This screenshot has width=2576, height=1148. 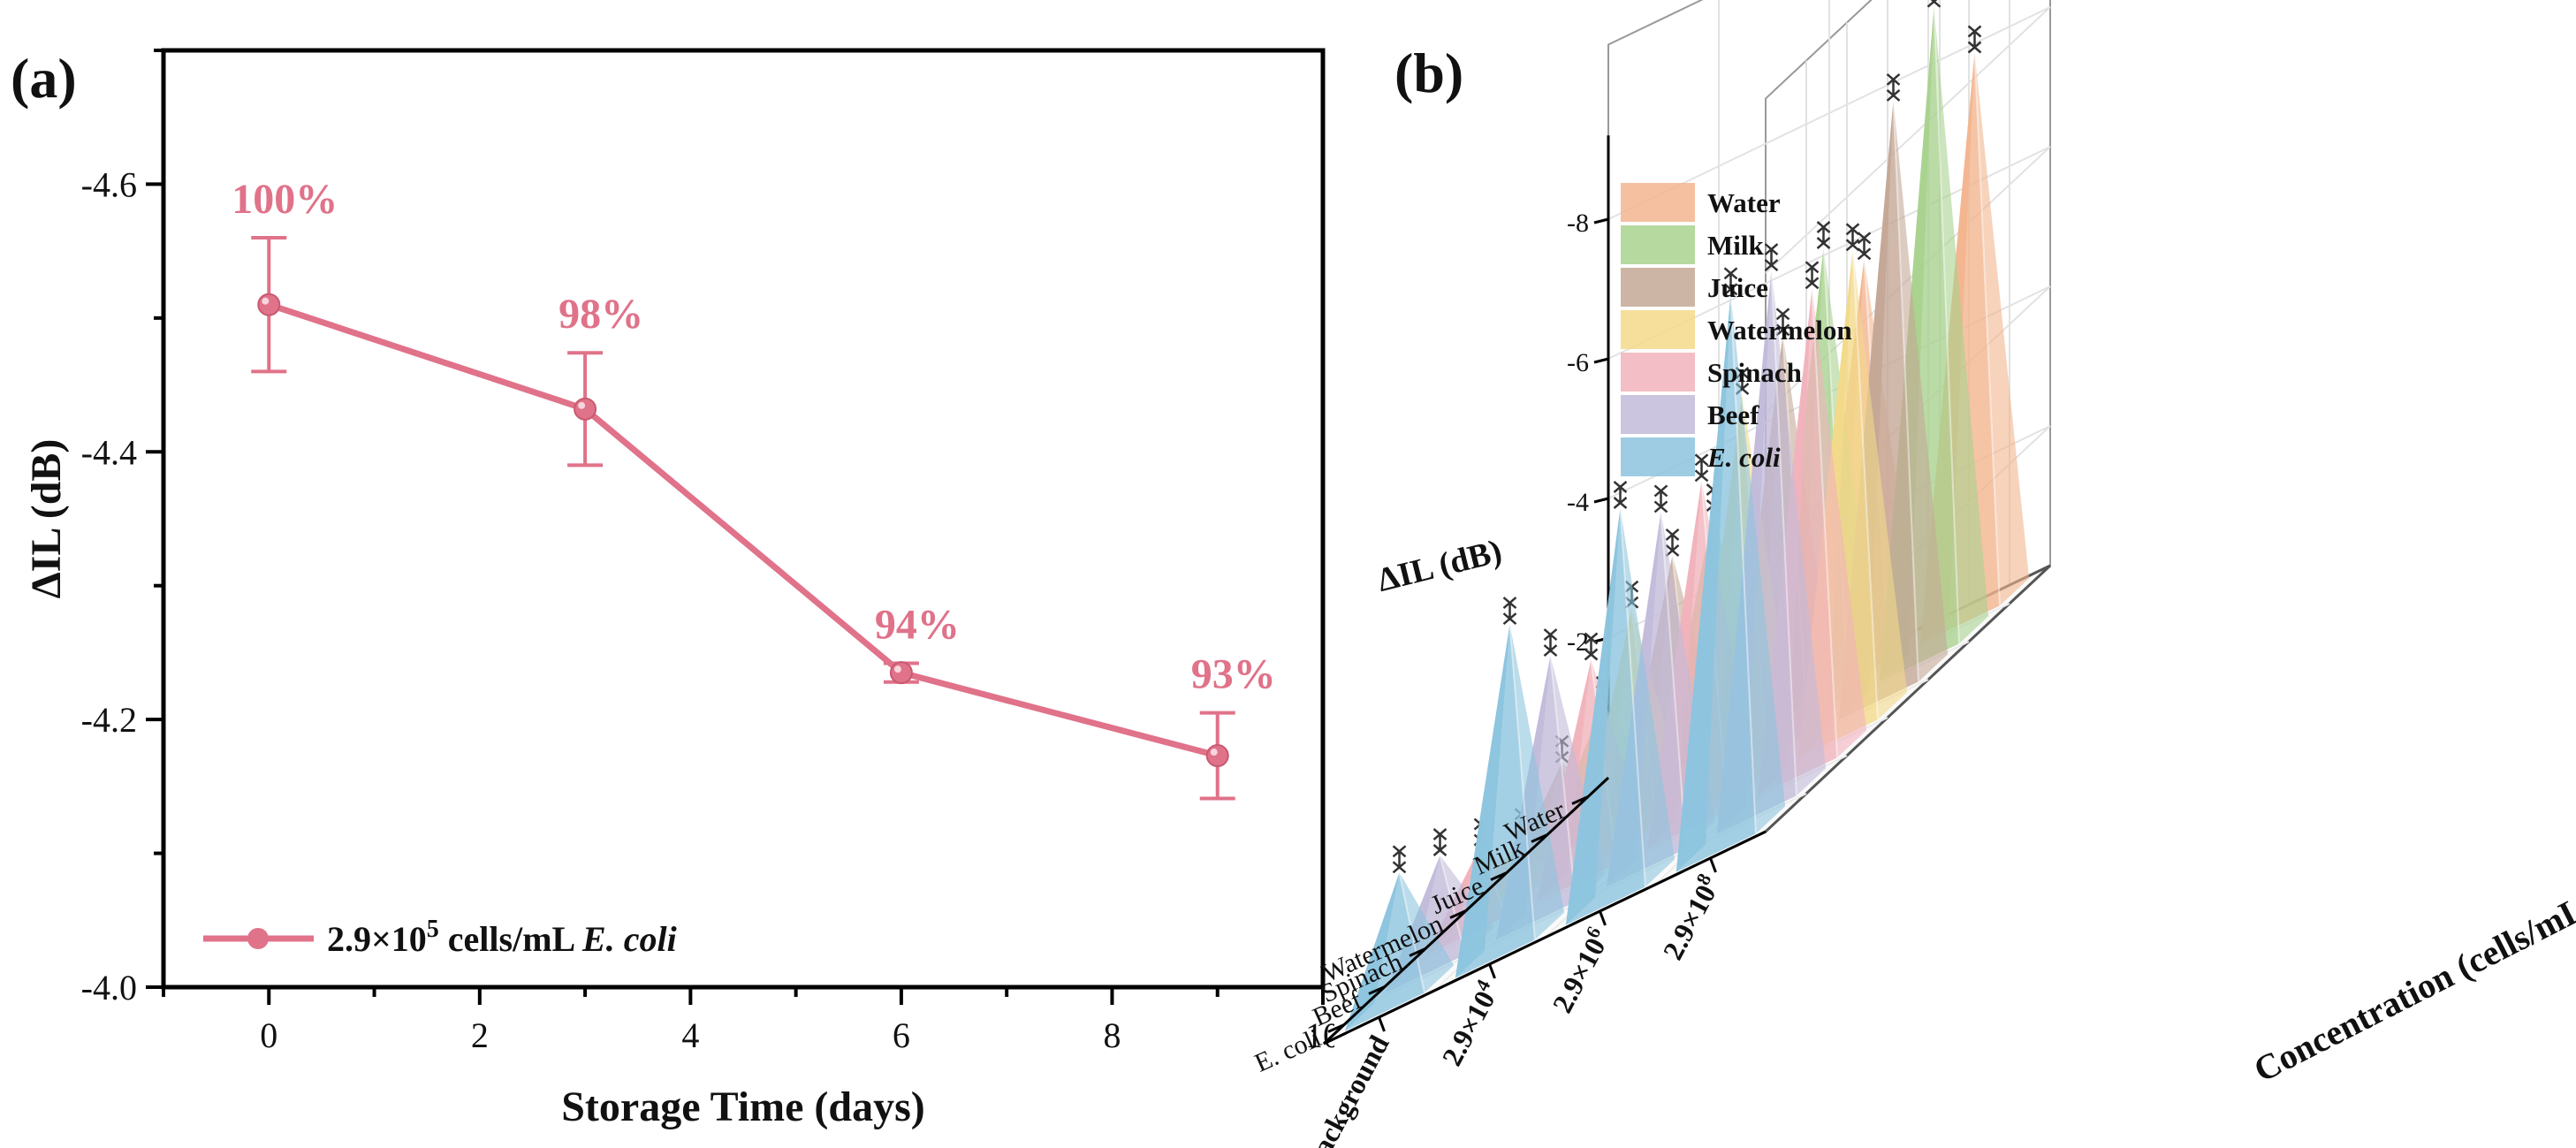 What do you see at coordinates (743, 1107) in the screenshot?
I see `x-axis-label: Storage Time (days)` at bounding box center [743, 1107].